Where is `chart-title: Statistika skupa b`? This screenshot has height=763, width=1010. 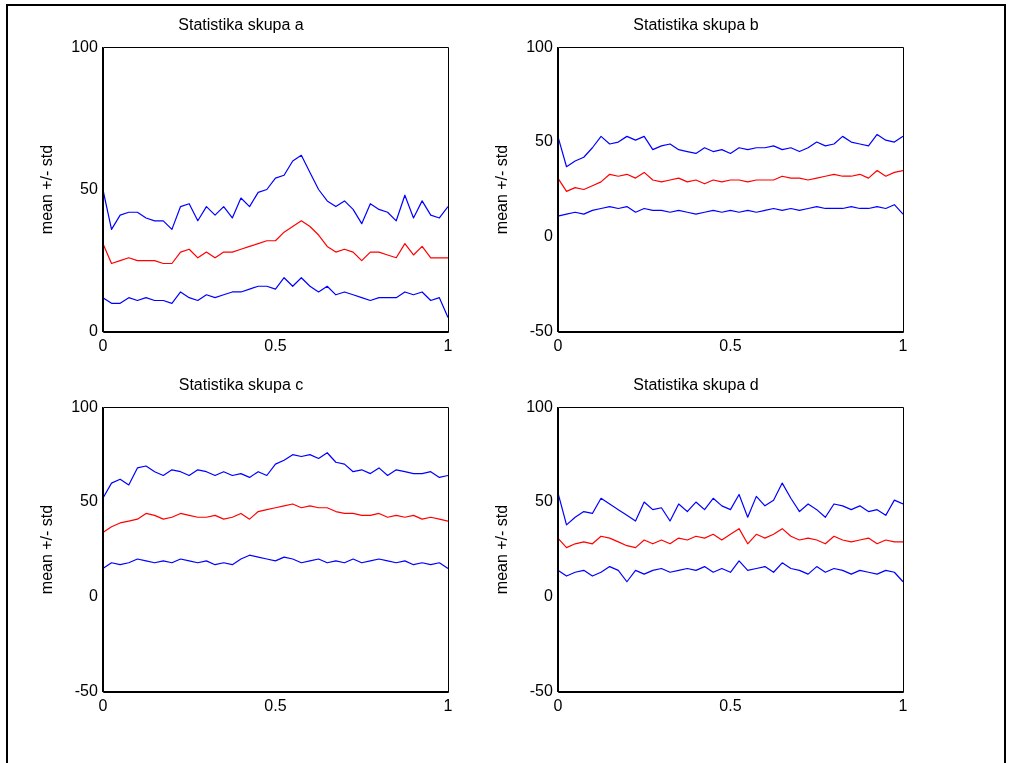 chart-title: Statistika skupa b is located at coordinates (696, 25).